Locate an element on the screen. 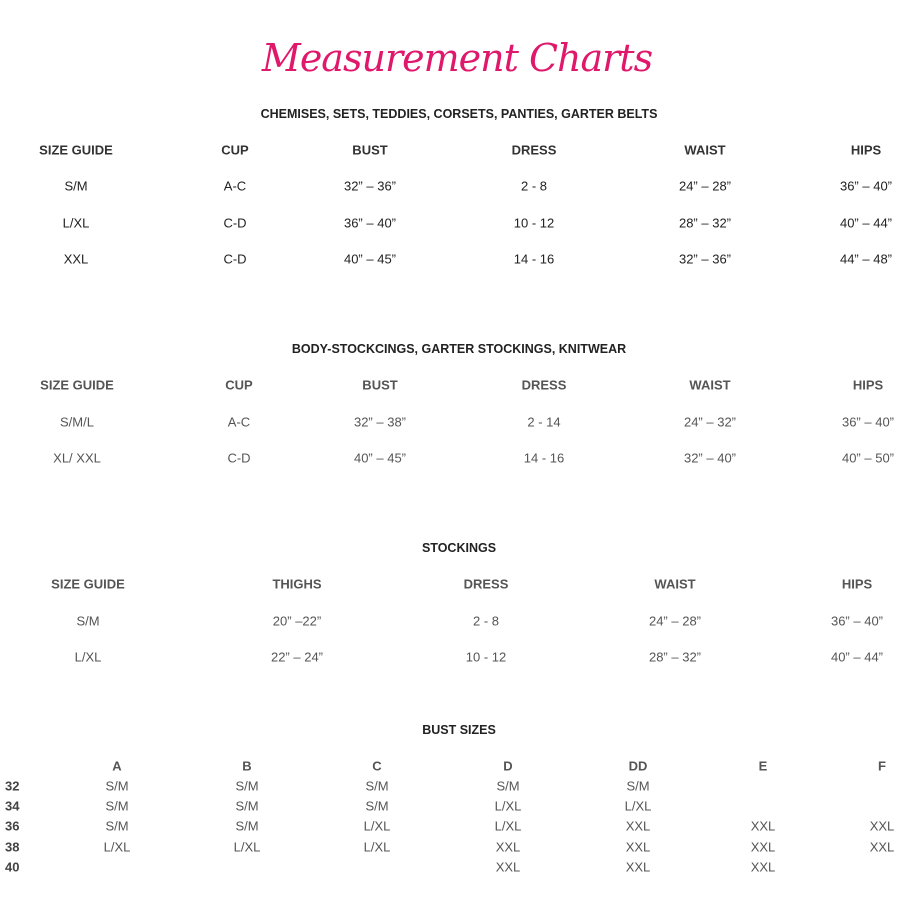 Image resolution: width=900 pixels, height=900 pixels. column-header: E is located at coordinates (763, 766).